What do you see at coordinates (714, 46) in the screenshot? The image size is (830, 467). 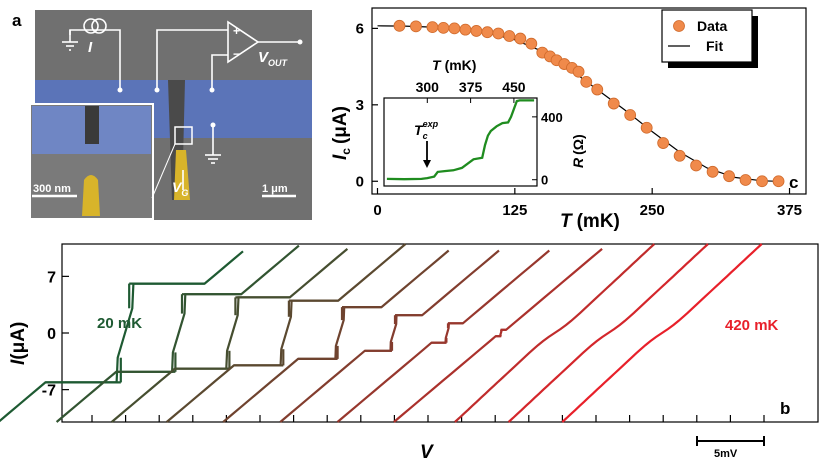 I see `legend-fit-label: Fit` at bounding box center [714, 46].